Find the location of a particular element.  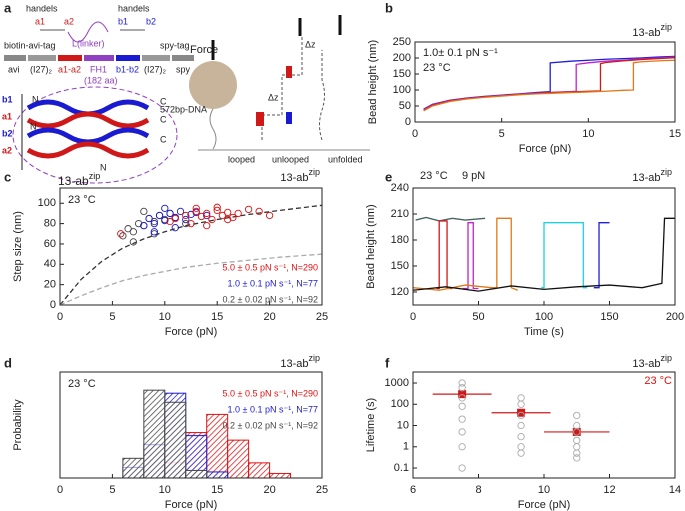

x-tick-label: 100 is located at coordinates (544, 317).